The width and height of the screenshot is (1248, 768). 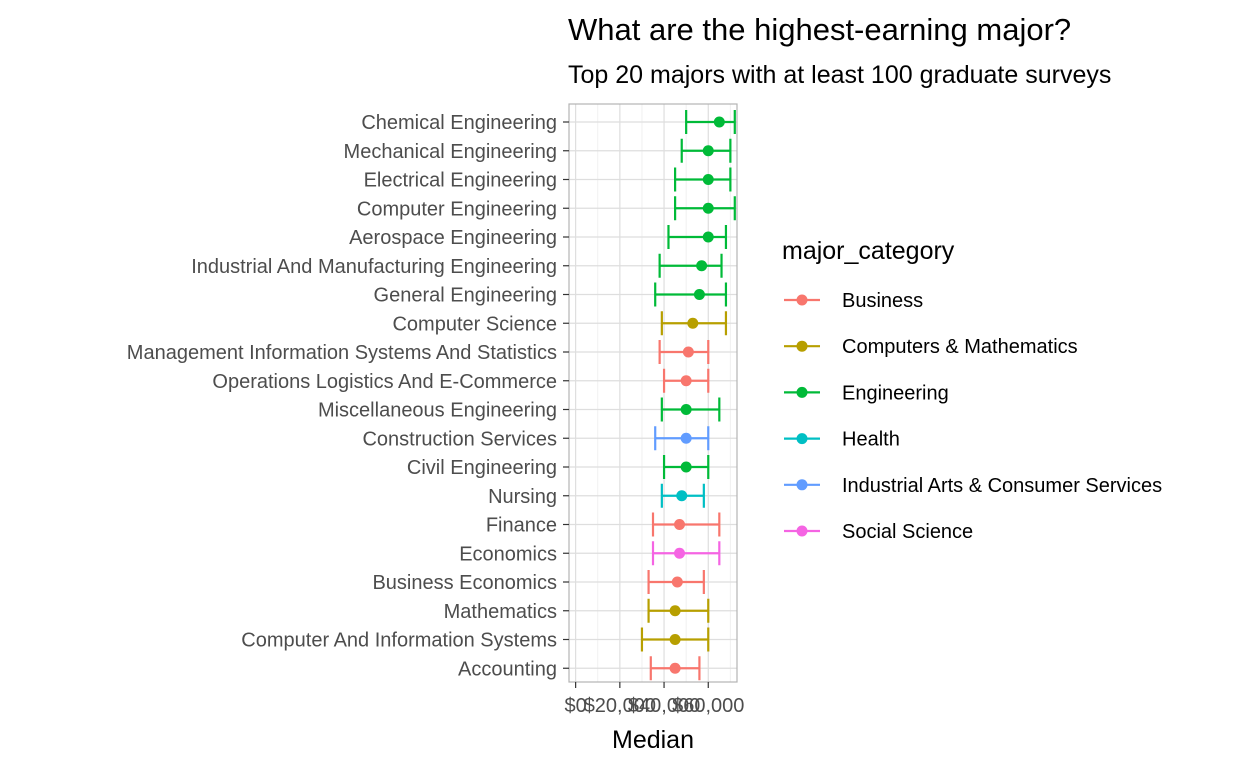 What do you see at coordinates (374, 267) in the screenshot?
I see `y-tick-label: Industrial And Manufacturing Engineering` at bounding box center [374, 267].